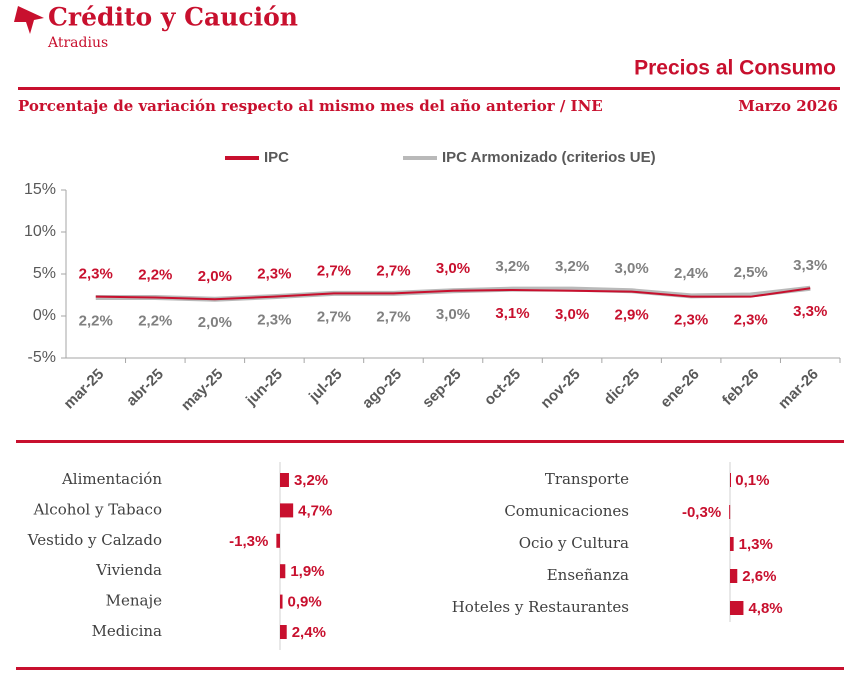  I want to click on page-title: Precios al Consumo, so click(735, 68).